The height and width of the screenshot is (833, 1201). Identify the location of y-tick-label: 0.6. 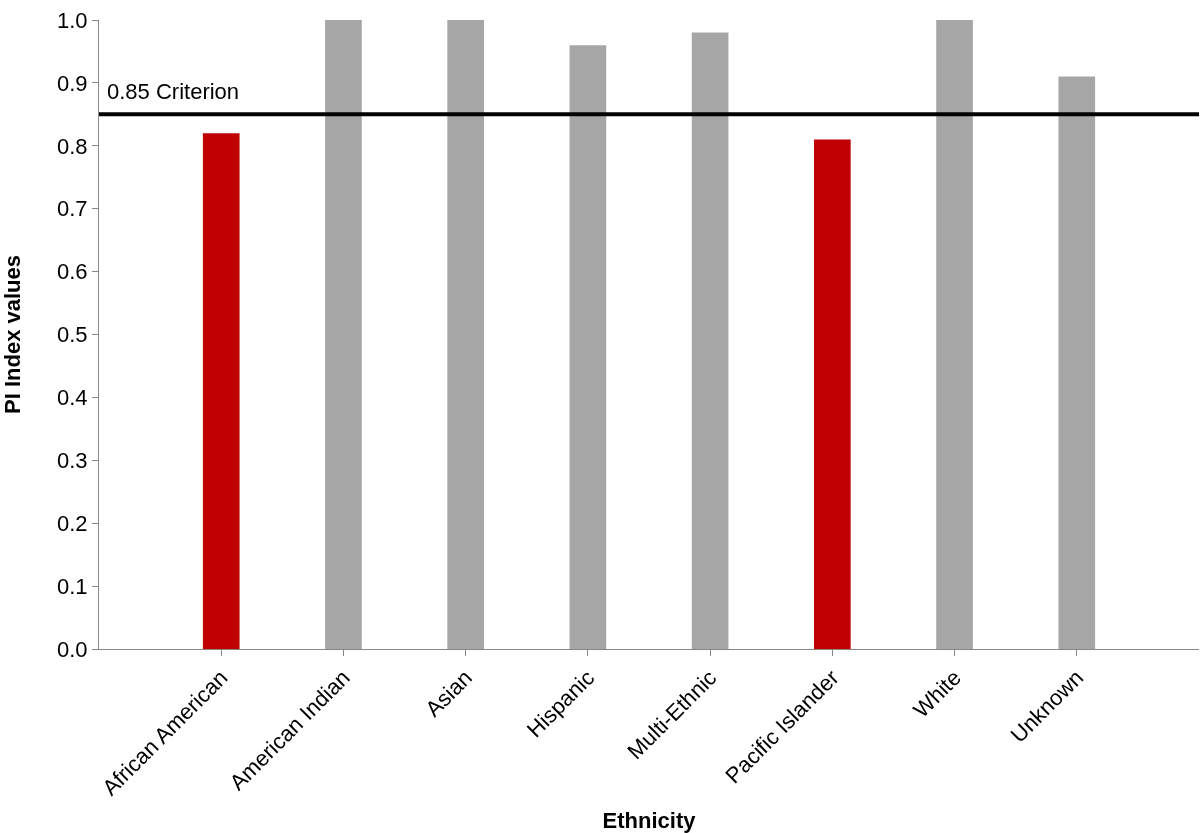
(72, 272).